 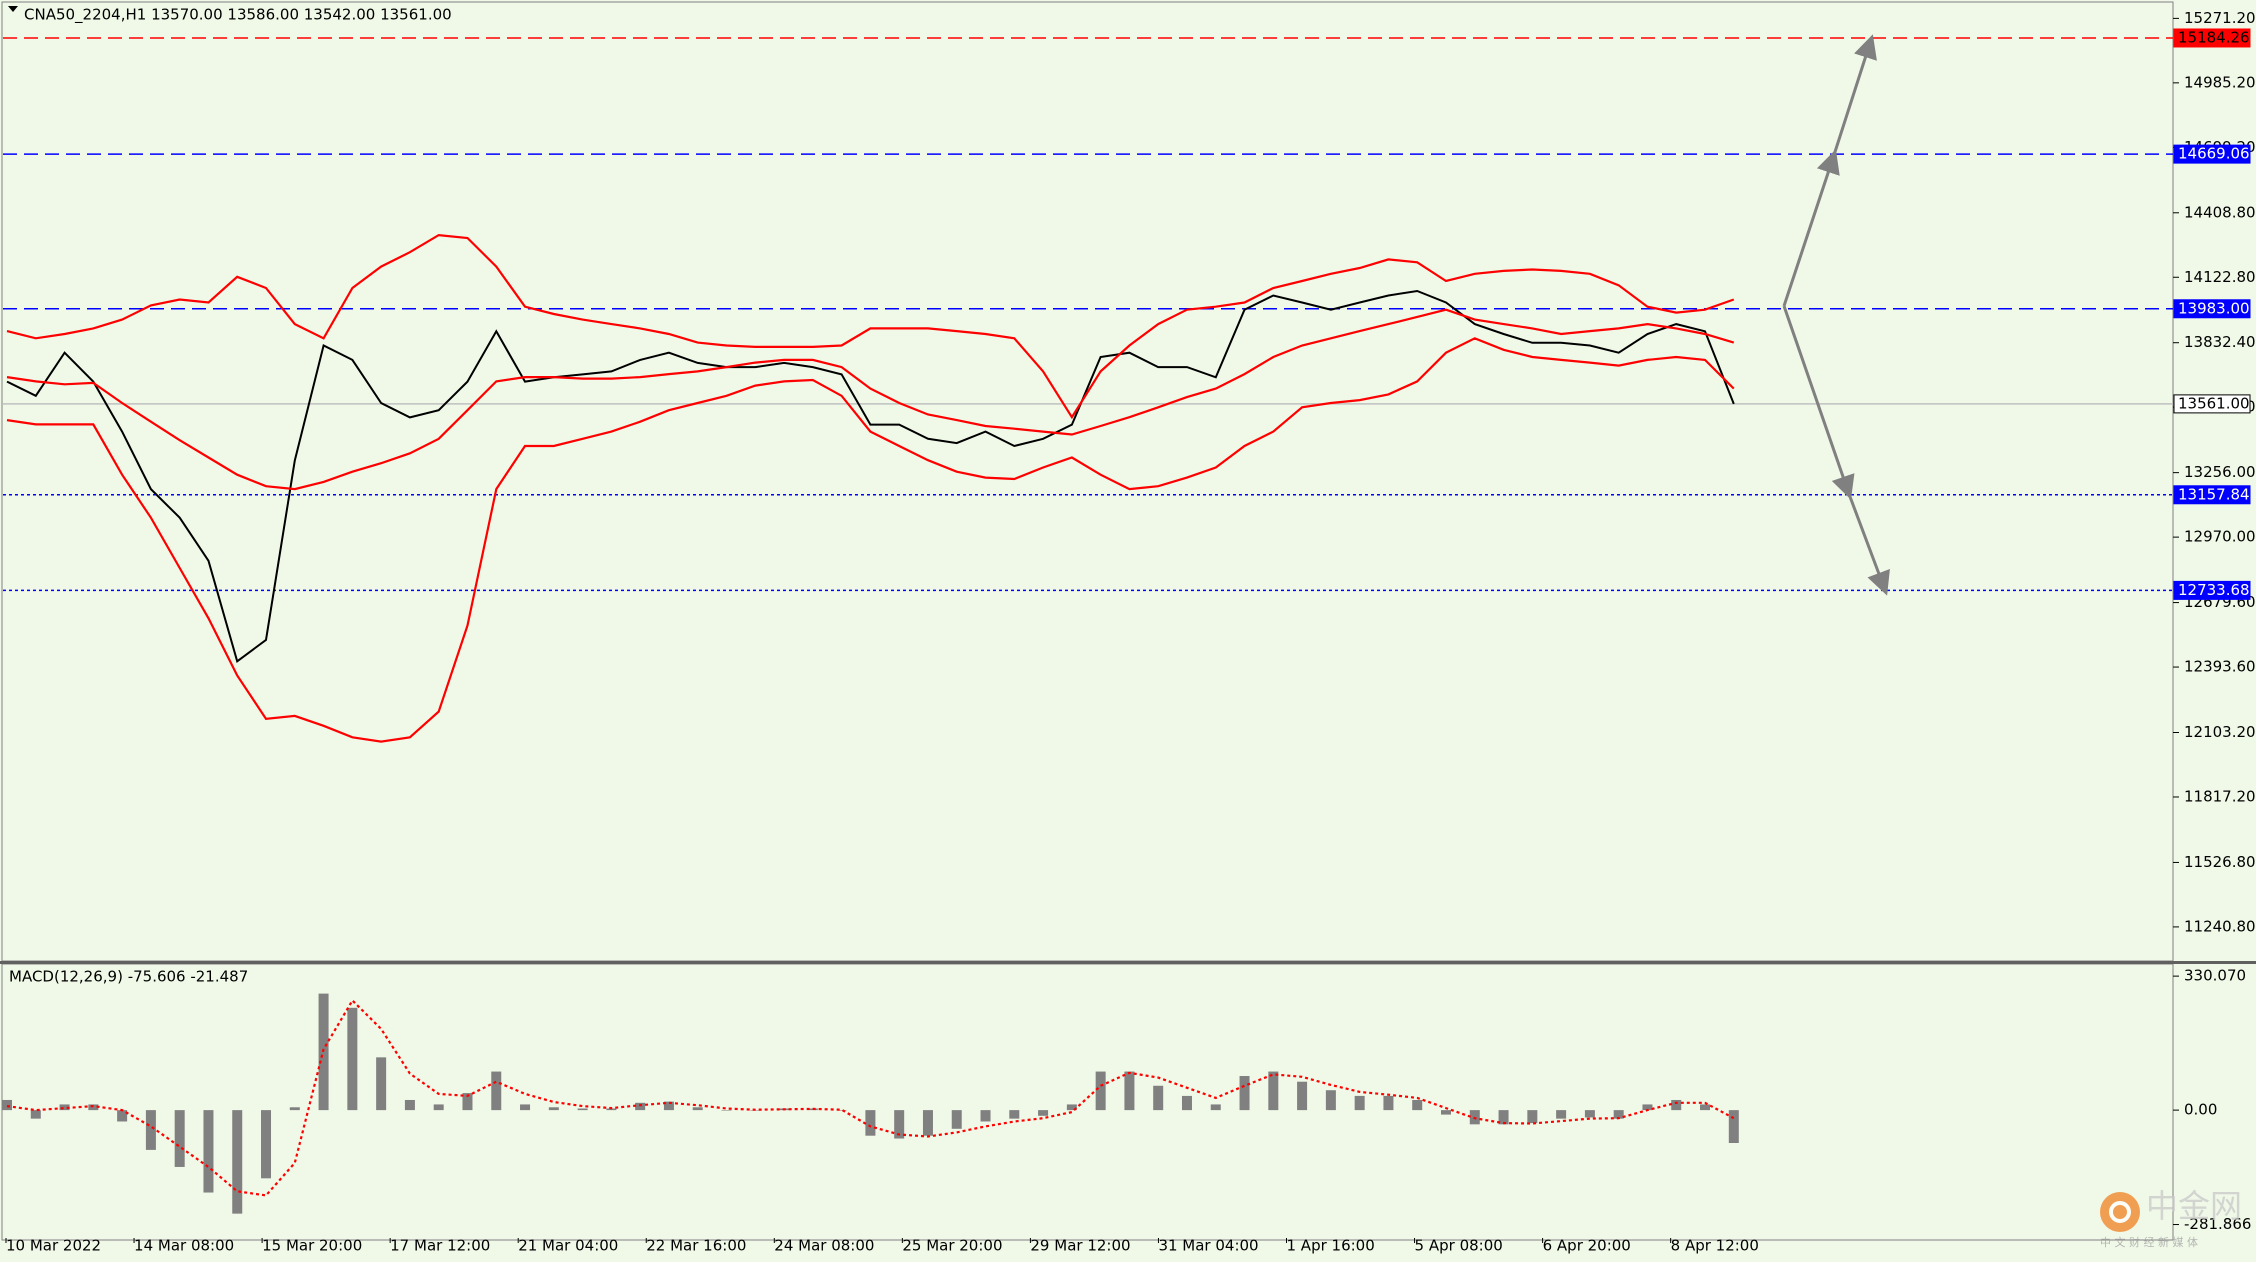 What do you see at coordinates (128, 977) in the screenshot?
I see `macd-title: MACD(12,26,9) -75.606 -21.487` at bounding box center [128, 977].